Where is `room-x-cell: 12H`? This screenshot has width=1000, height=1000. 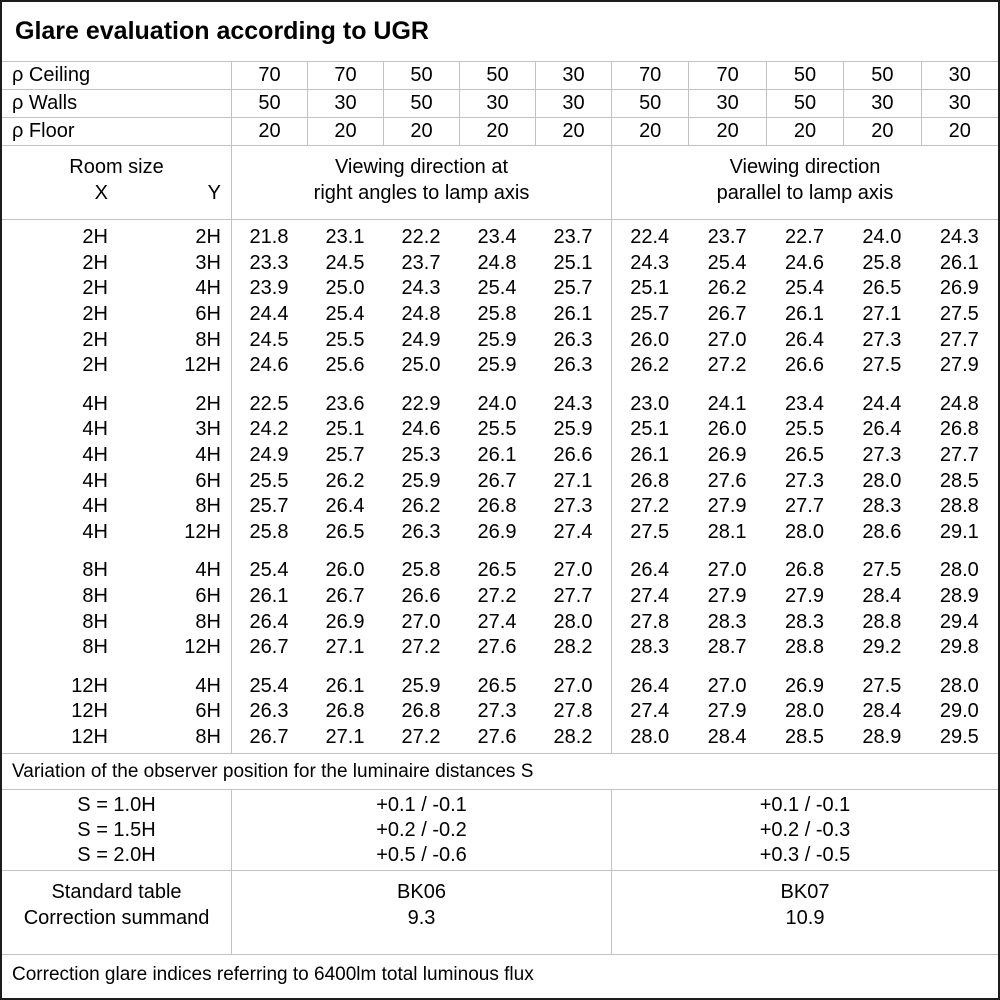
room-x-cell: 12H is located at coordinates (89, 736).